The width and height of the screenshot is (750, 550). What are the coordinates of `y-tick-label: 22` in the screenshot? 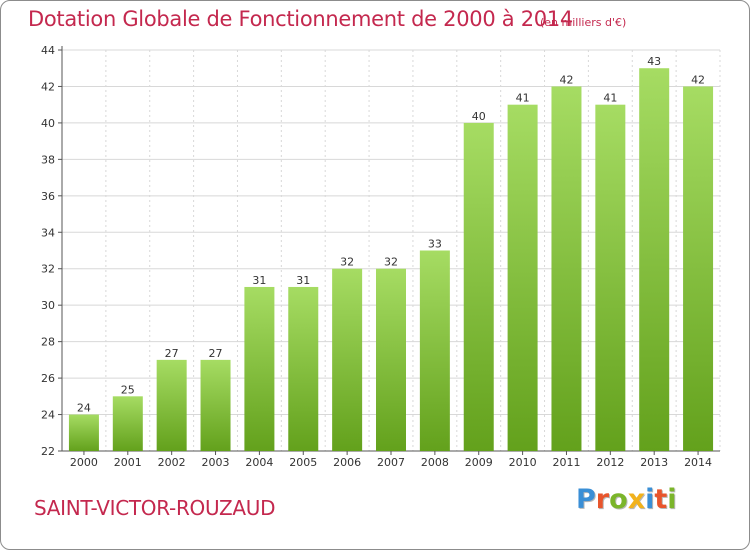 It's located at (48, 451).